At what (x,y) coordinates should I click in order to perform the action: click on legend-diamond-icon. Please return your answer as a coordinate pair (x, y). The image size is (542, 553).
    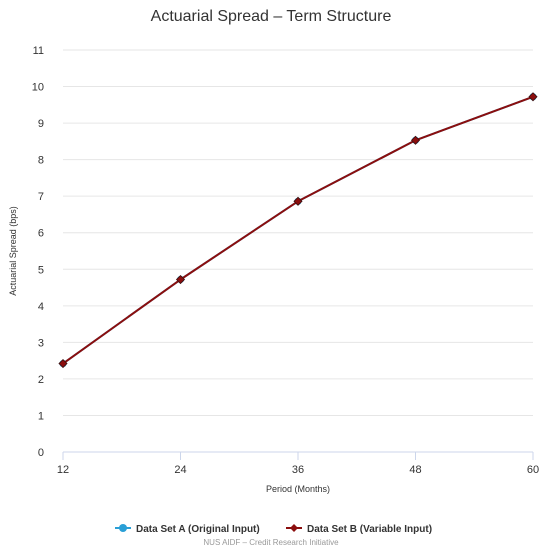
    Looking at the image, I should click on (294, 528).